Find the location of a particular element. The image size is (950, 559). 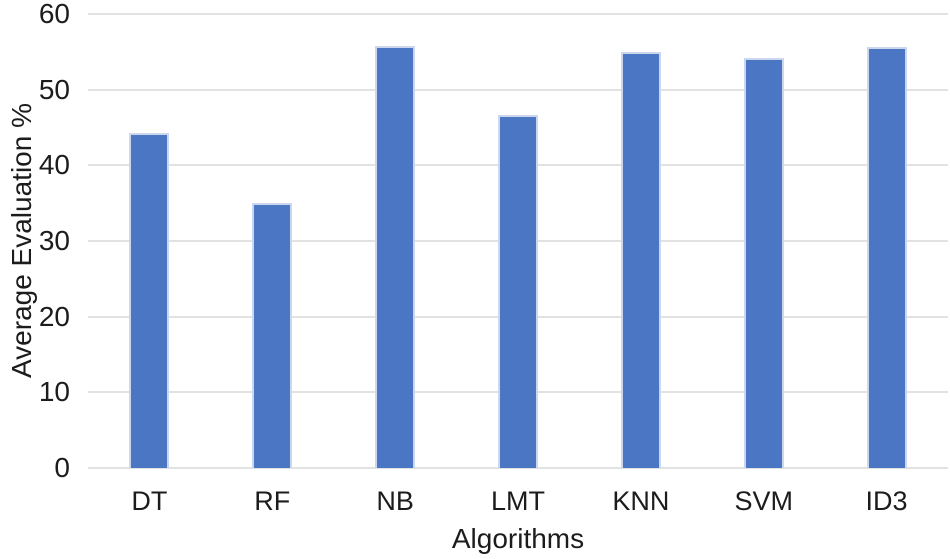

x-tick-label-lmt: LMT is located at coordinates (517, 501).